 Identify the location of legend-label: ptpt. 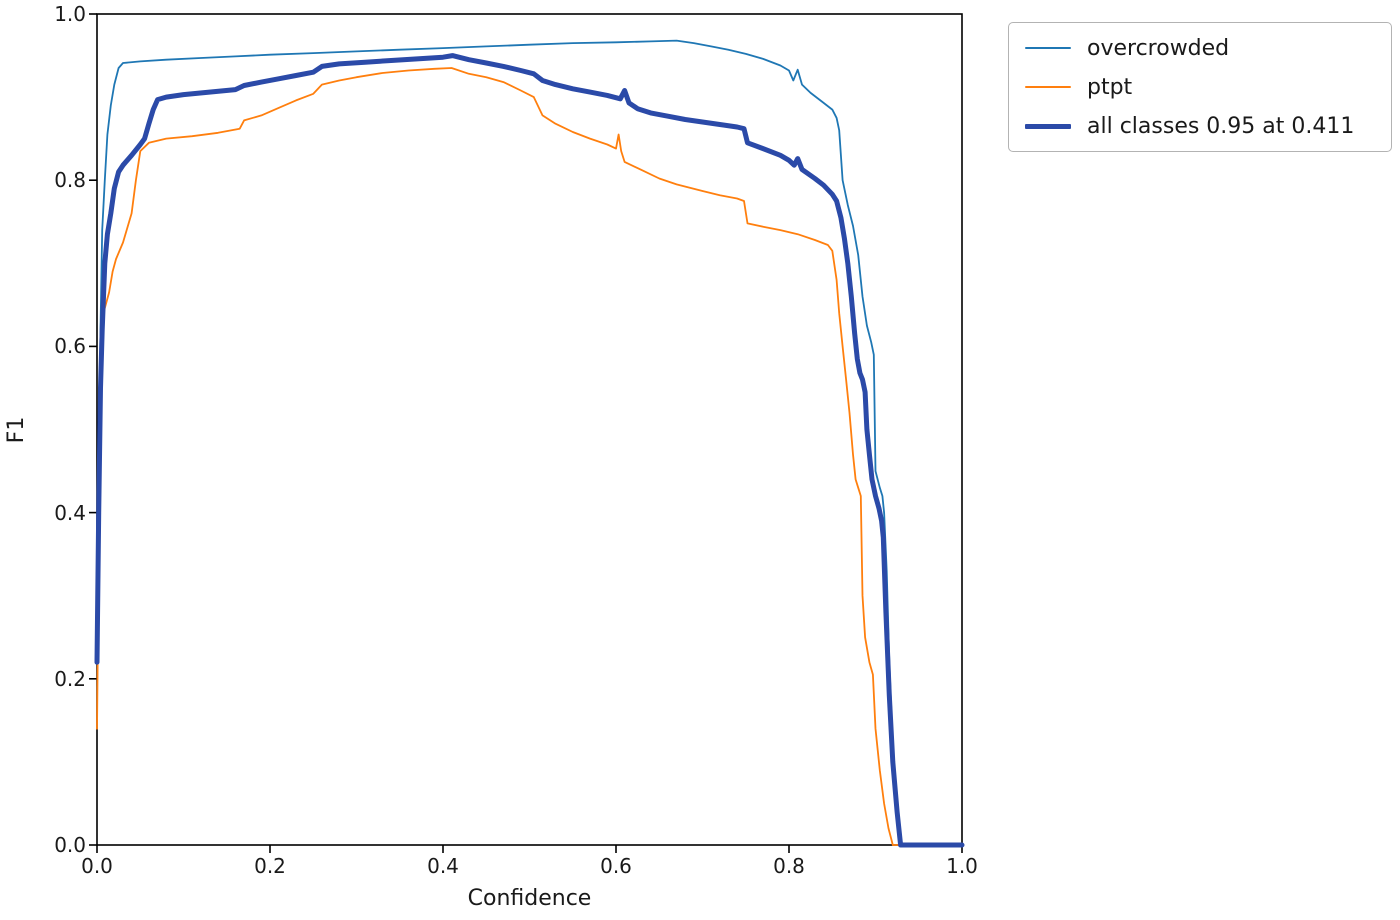
(1110, 87).